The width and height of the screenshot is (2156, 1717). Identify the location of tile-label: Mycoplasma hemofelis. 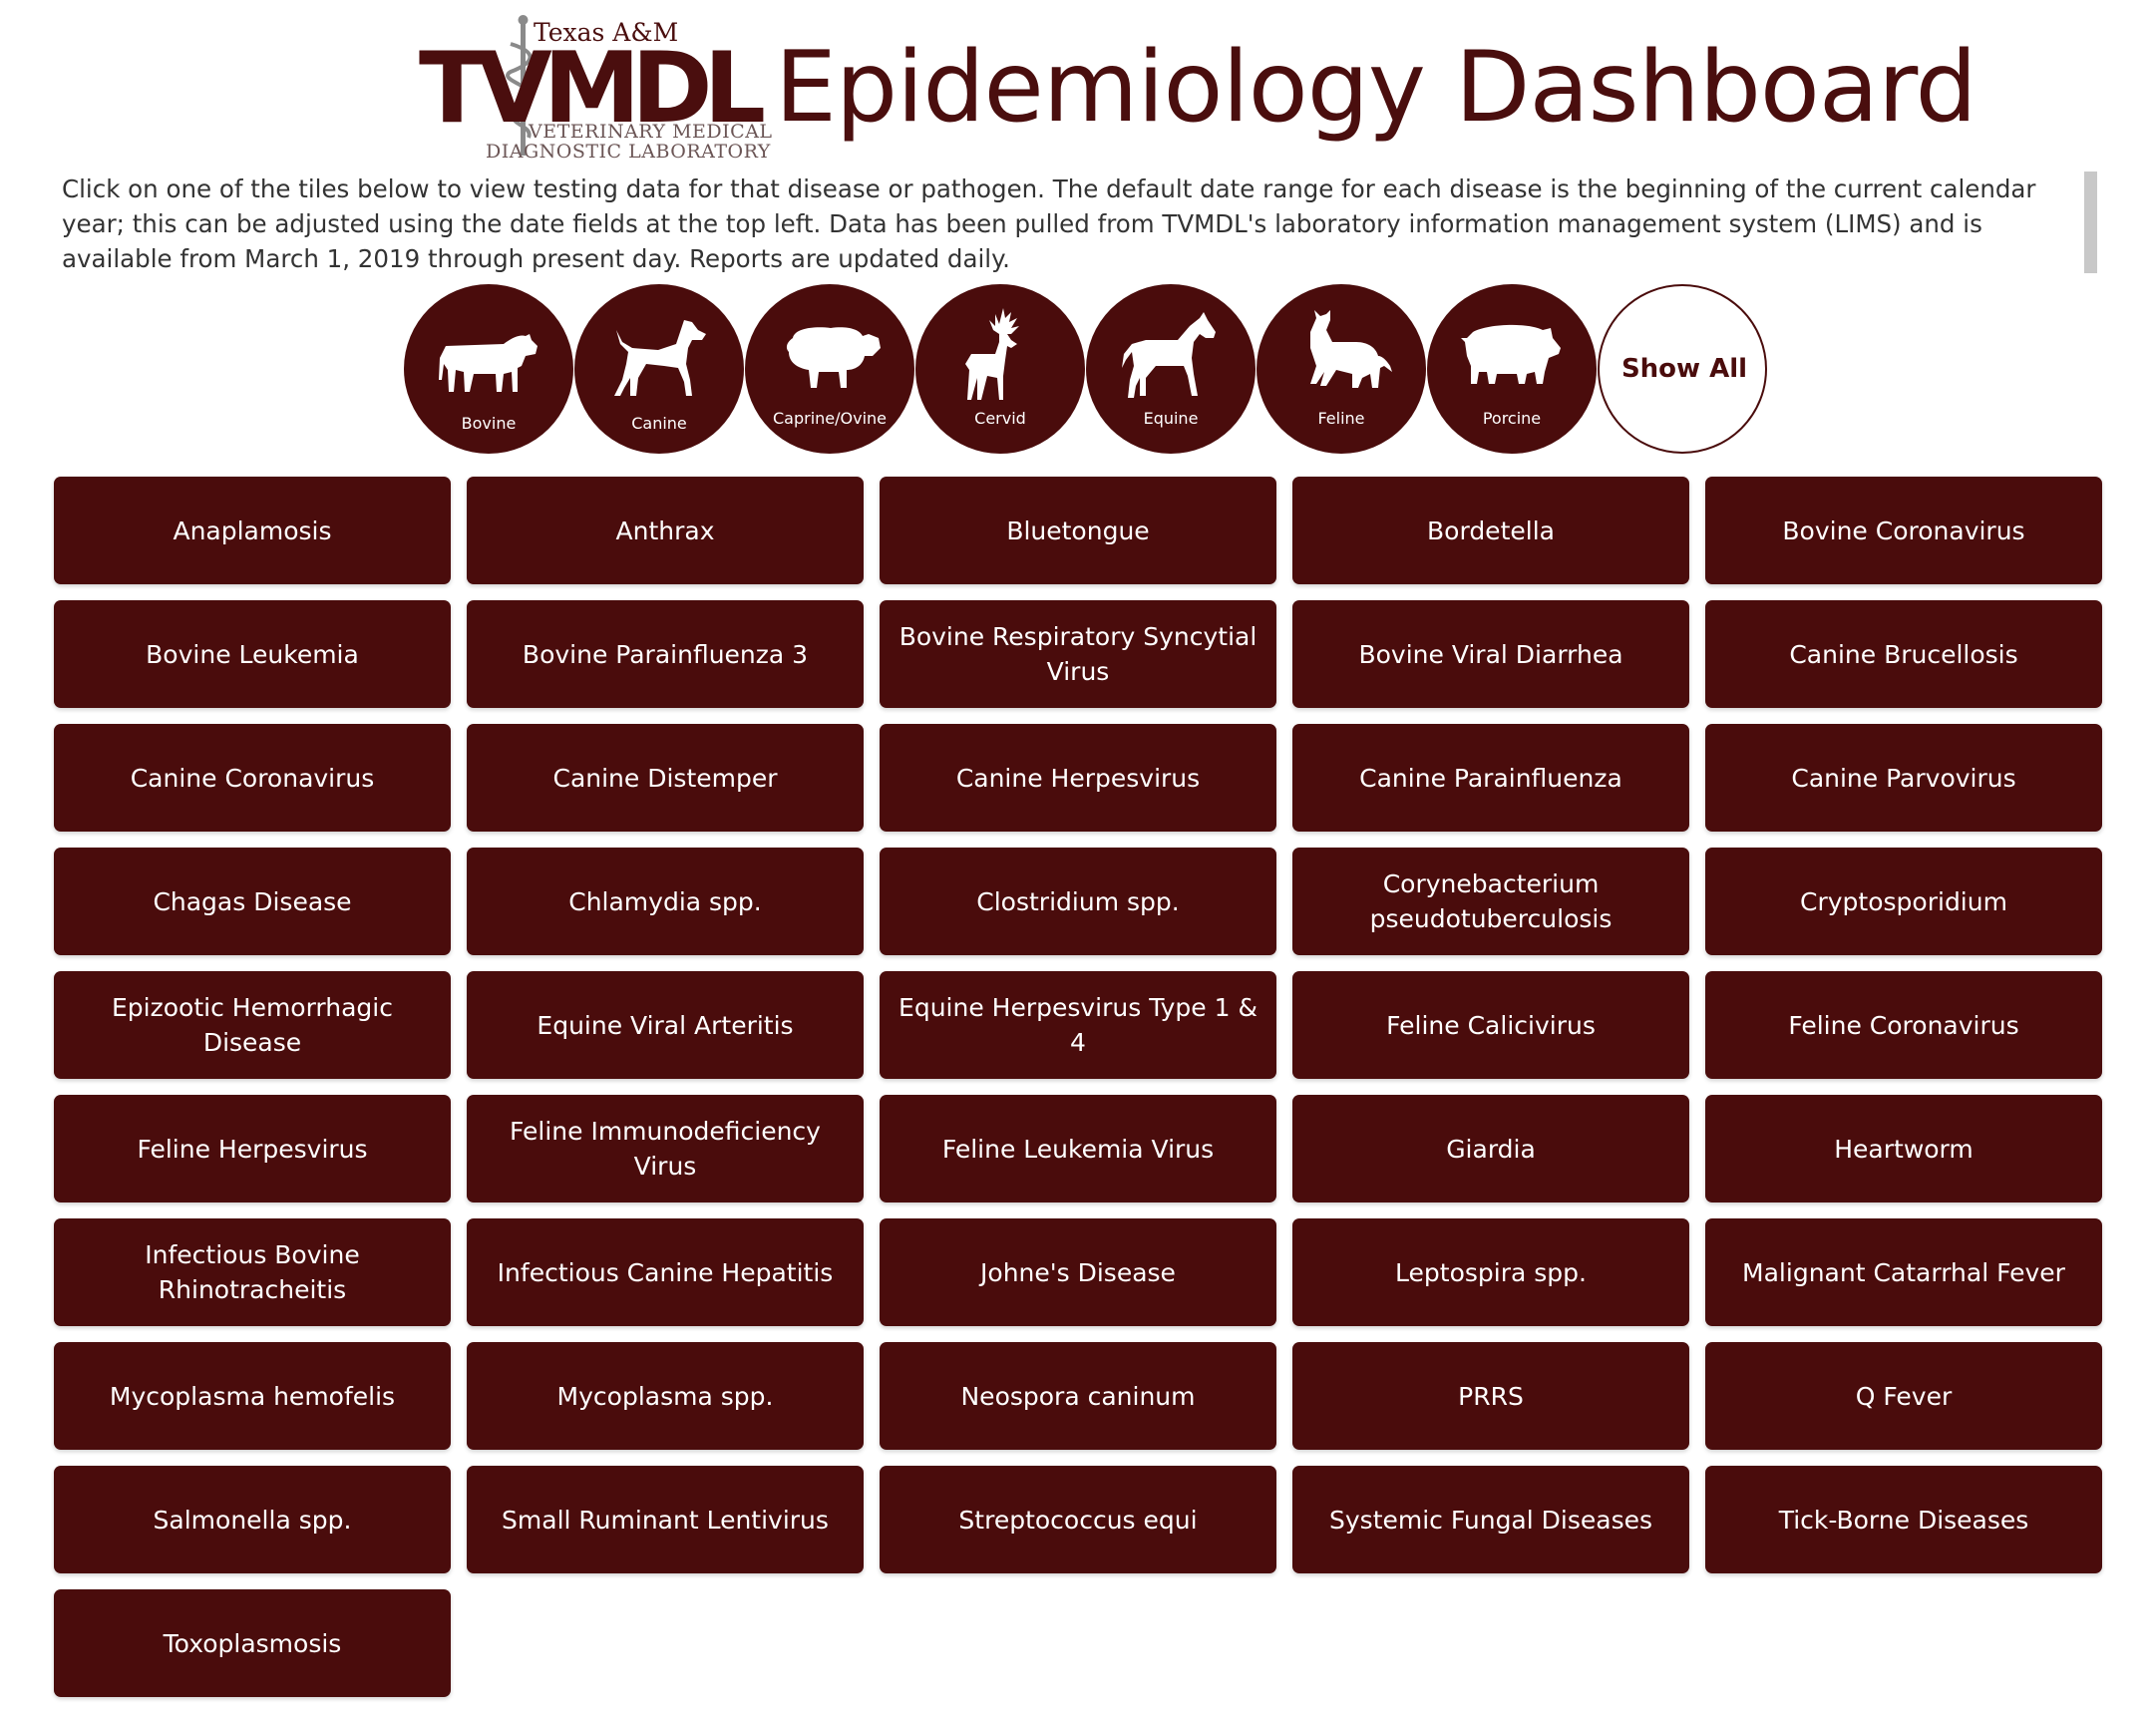
(253, 1396).